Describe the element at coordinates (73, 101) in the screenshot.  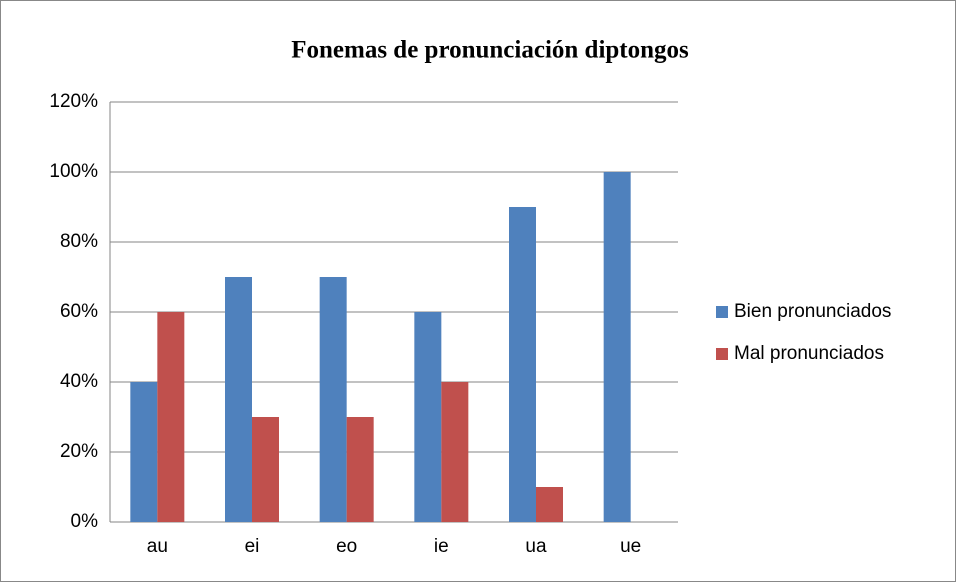
I see `y-tick-label: 120%` at that location.